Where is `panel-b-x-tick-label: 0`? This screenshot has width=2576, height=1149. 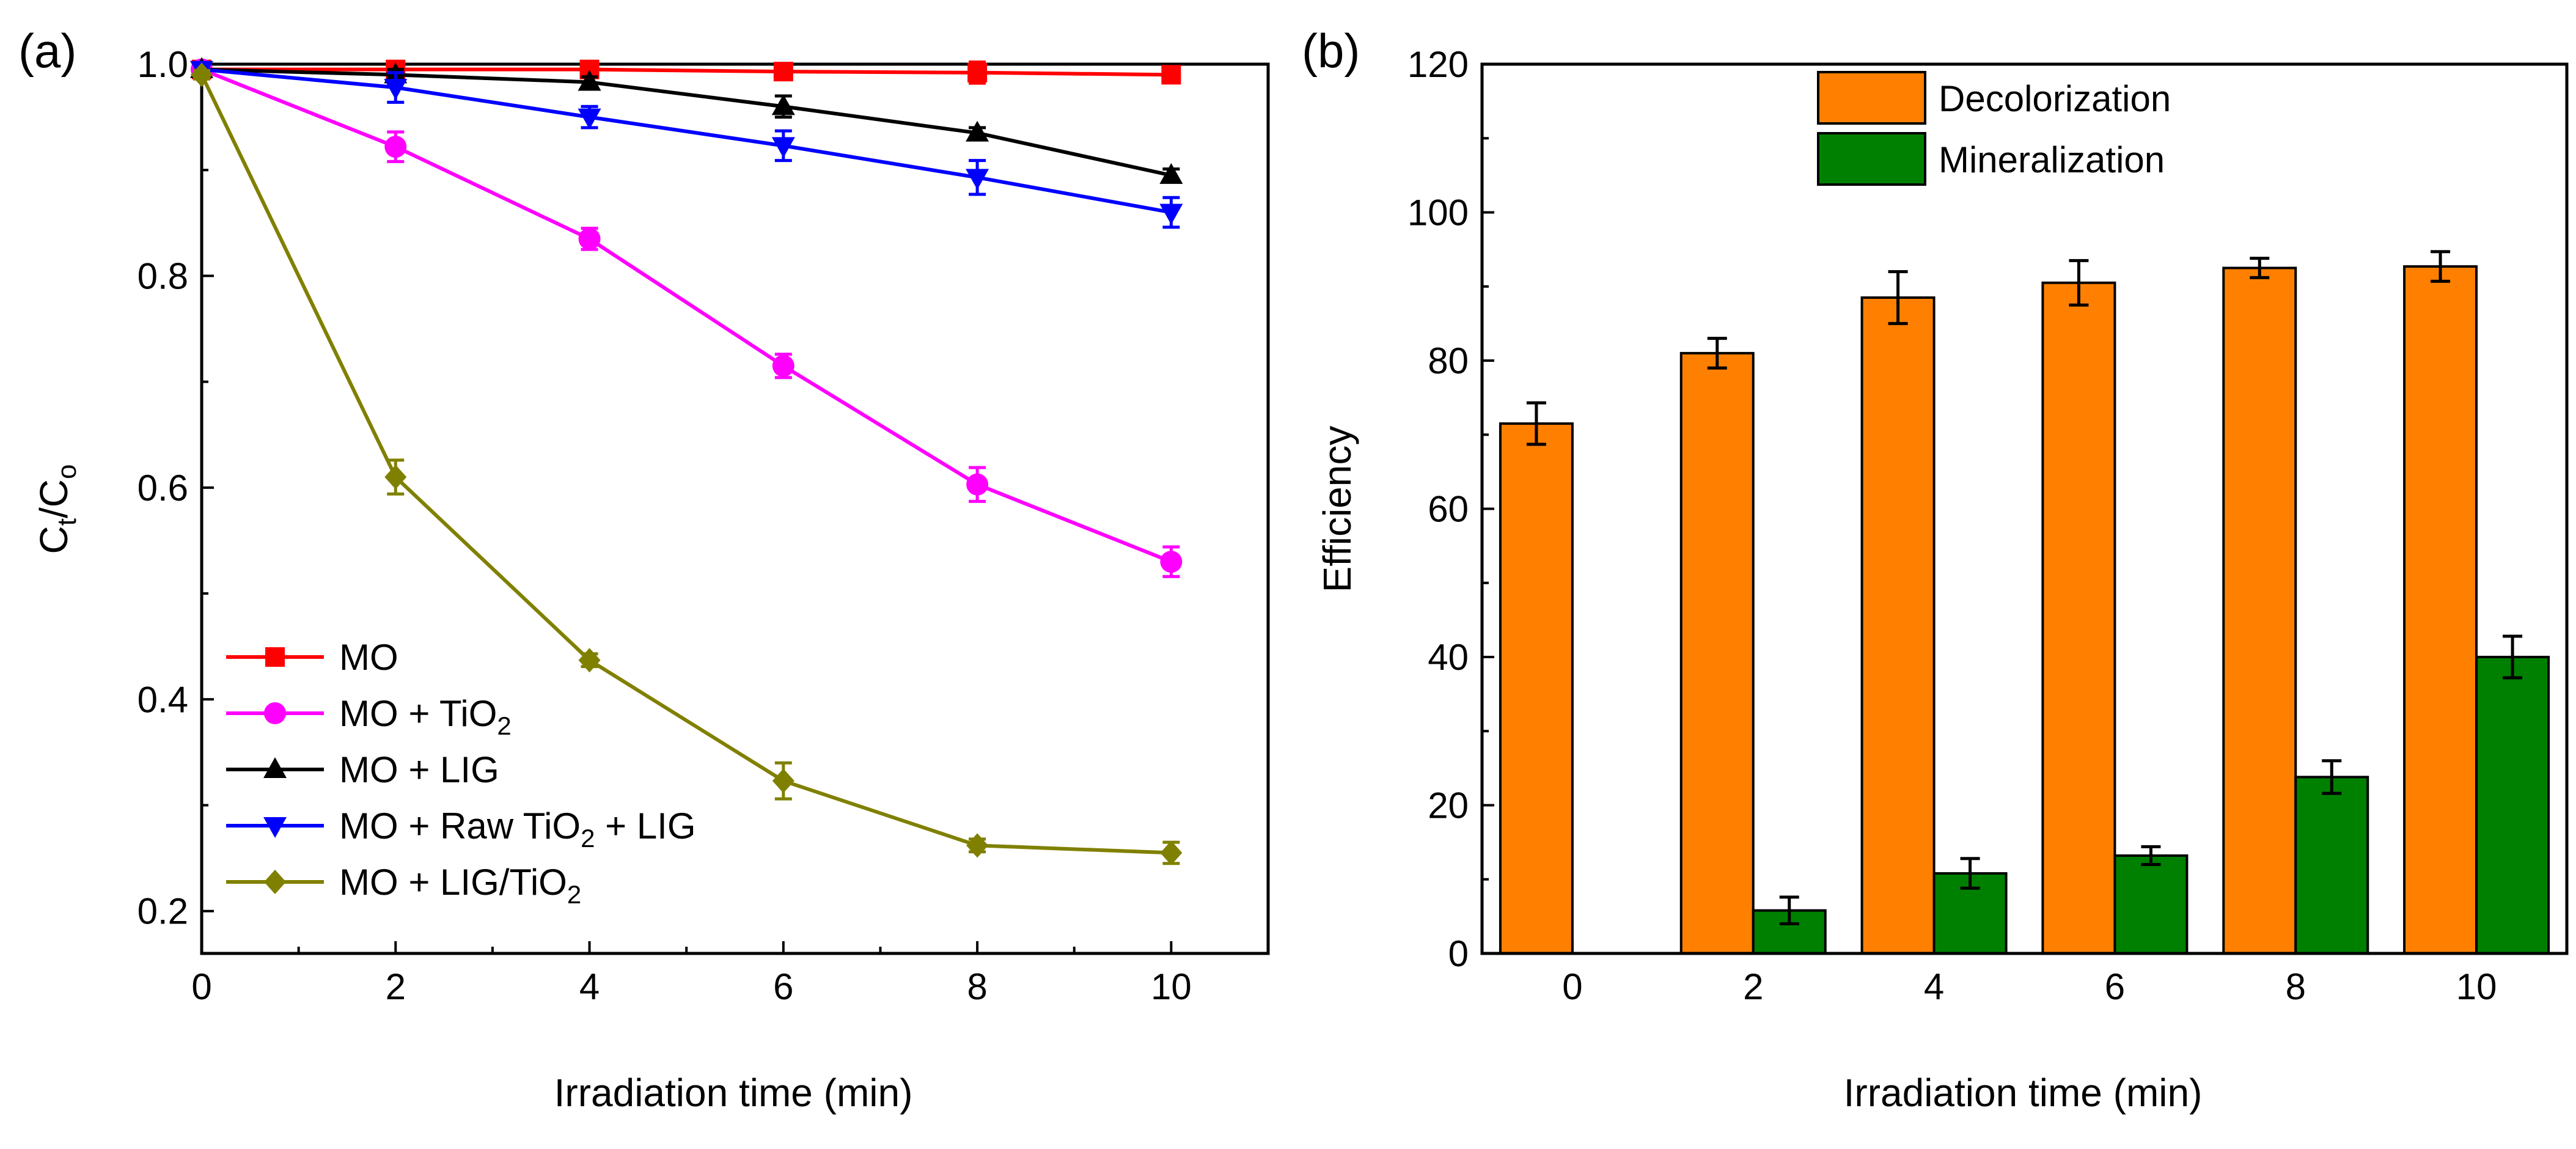 panel-b-x-tick-label: 0 is located at coordinates (1572, 986).